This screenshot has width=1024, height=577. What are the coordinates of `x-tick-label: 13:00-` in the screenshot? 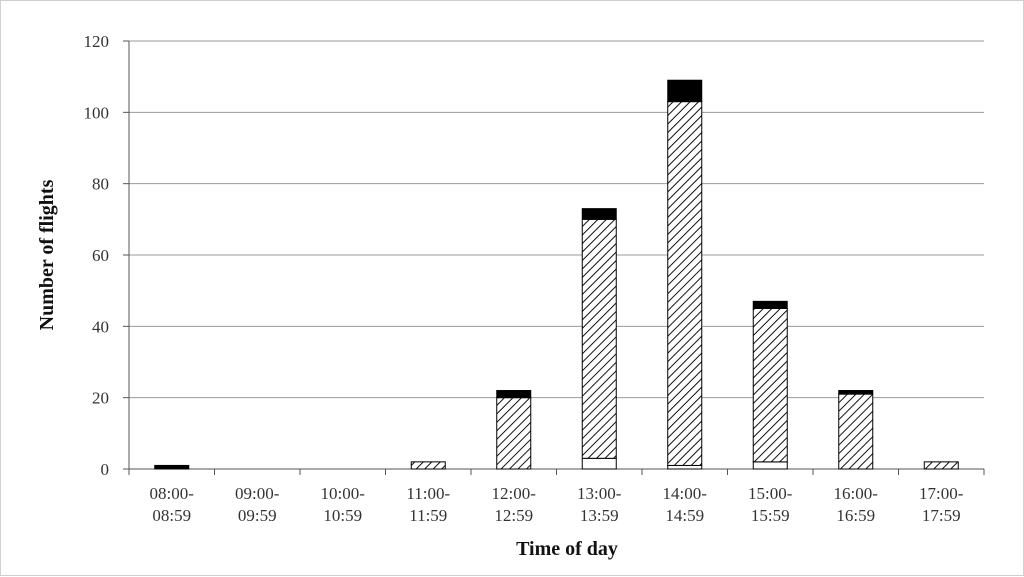 It's located at (599, 493).